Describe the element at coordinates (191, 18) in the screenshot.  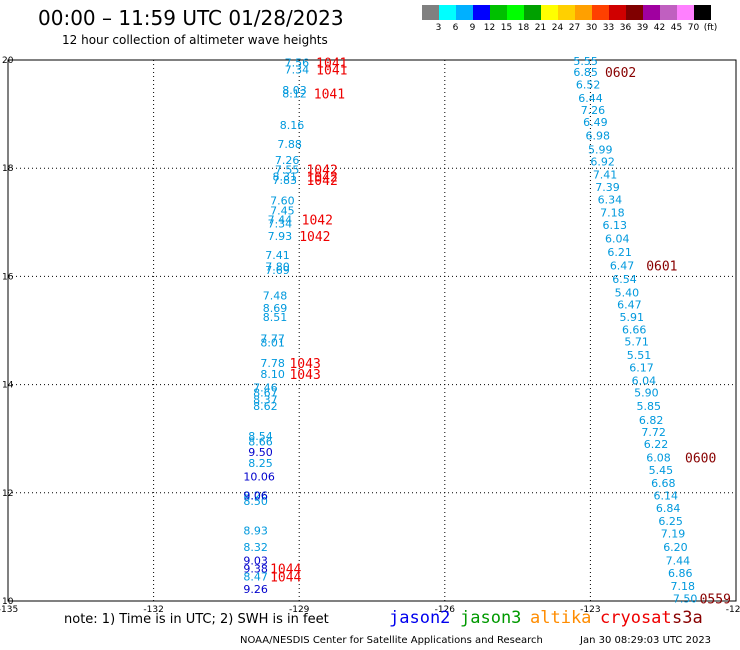
I see `chart-title: 00:00 – 11:59 UTC 01/28/2023` at that location.